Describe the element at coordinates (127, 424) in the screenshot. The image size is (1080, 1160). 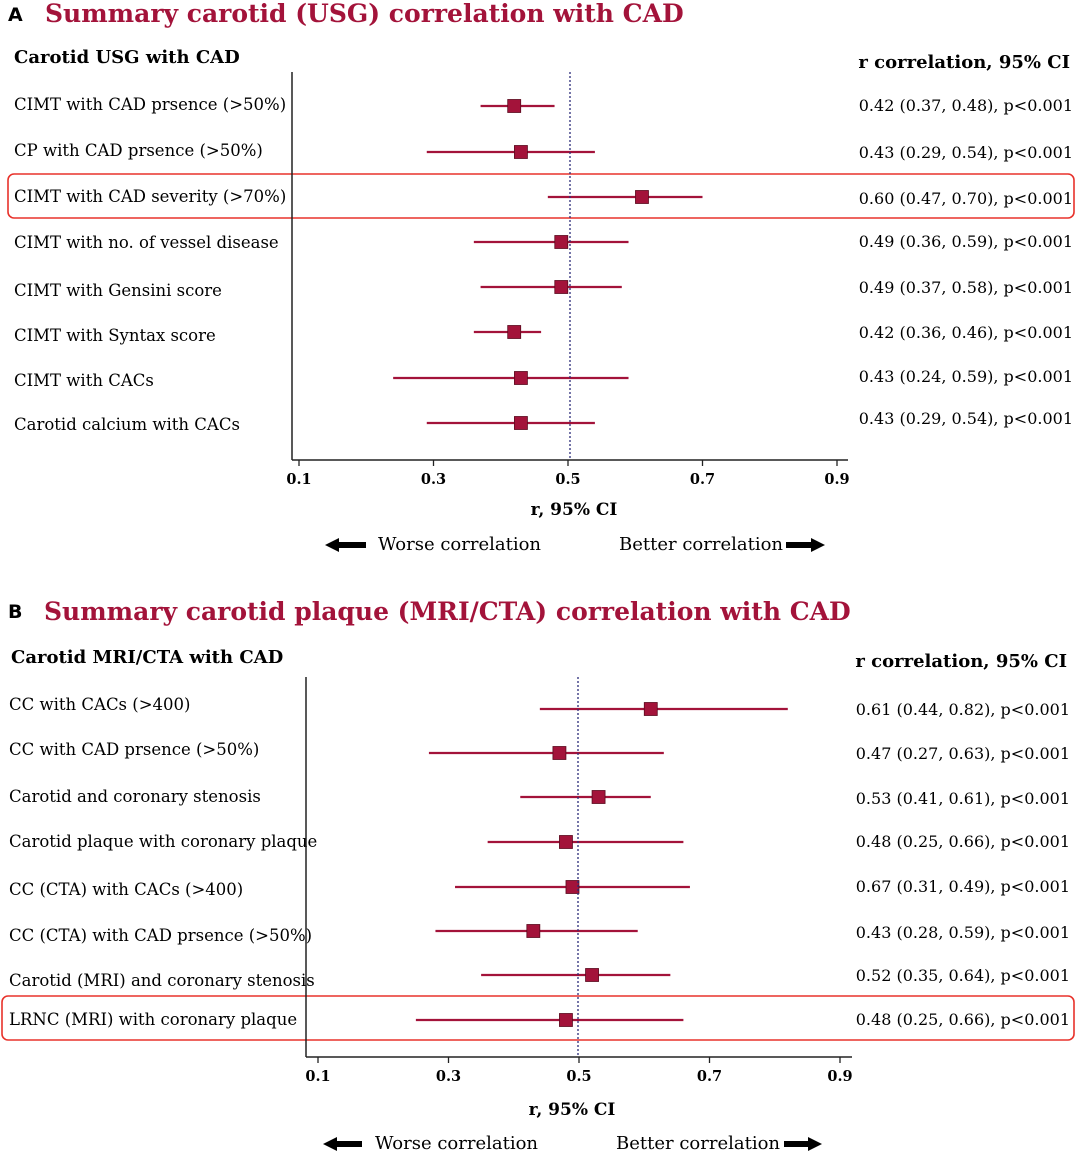
I see `row-label: Carotid calcium with CACs` at that location.